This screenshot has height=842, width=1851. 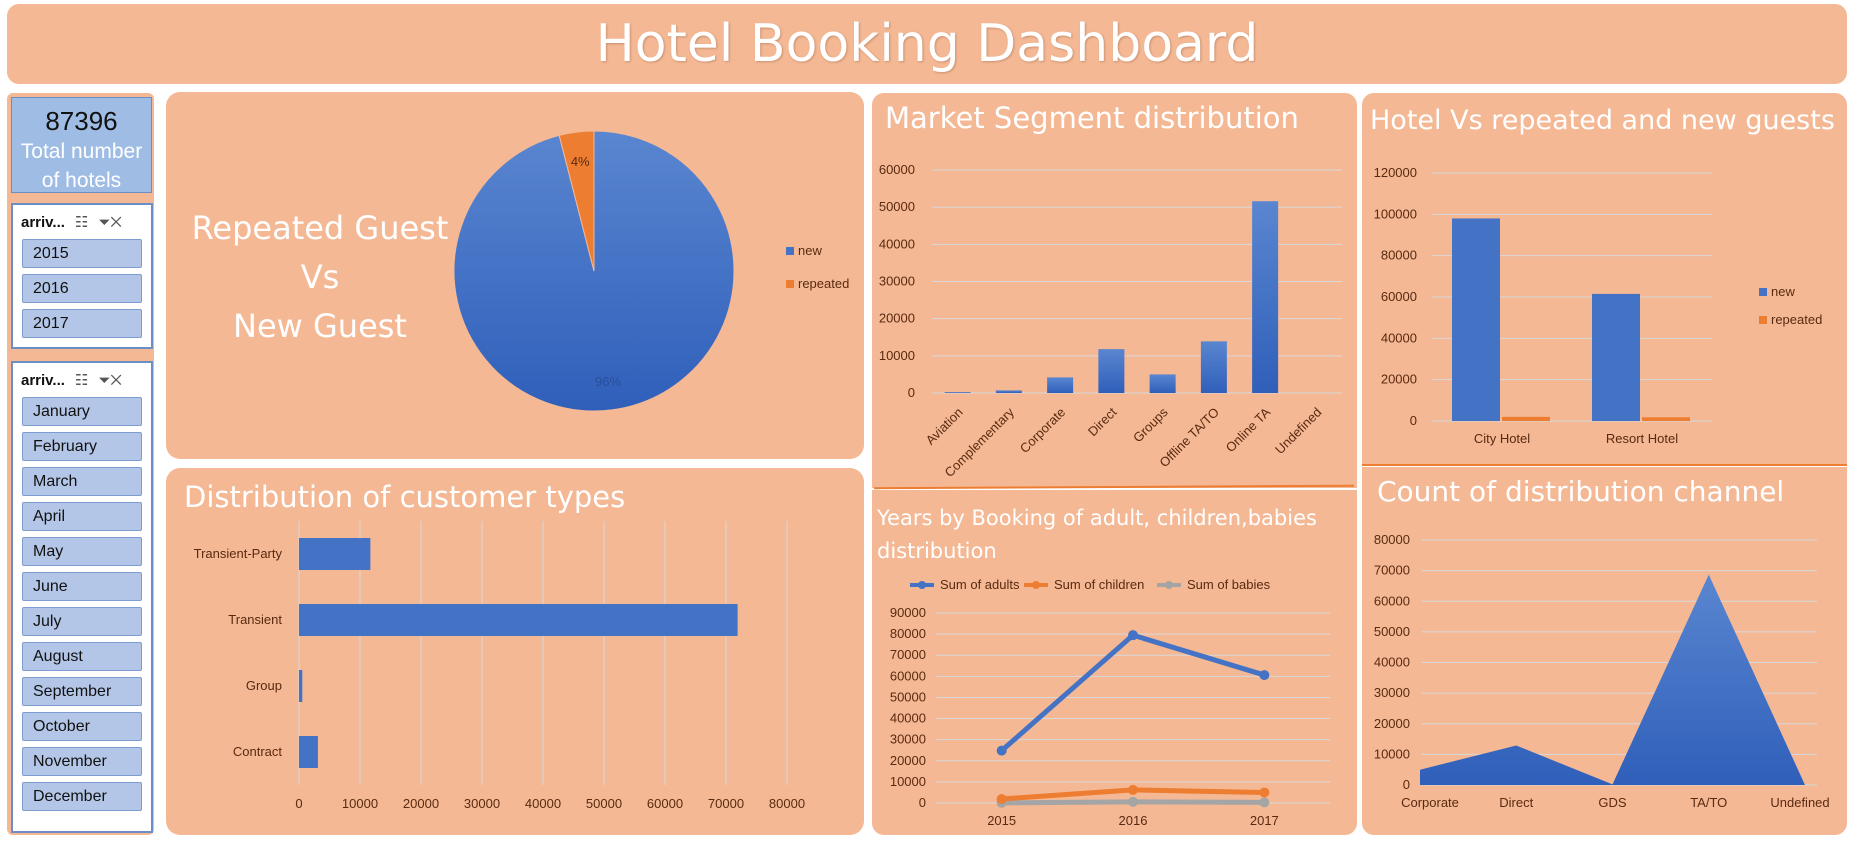 What do you see at coordinates (787, 803) in the screenshot?
I see `x-tick-label: 80000` at bounding box center [787, 803].